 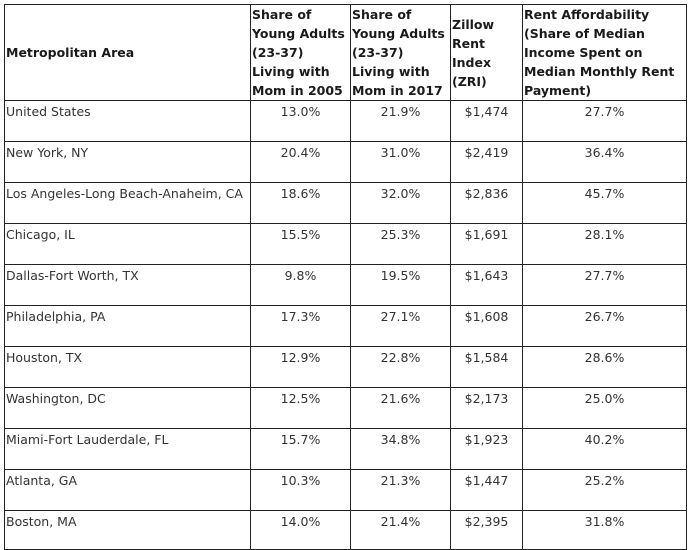 What do you see at coordinates (127, 367) in the screenshot?
I see `cell-metro: Houston, TX` at bounding box center [127, 367].